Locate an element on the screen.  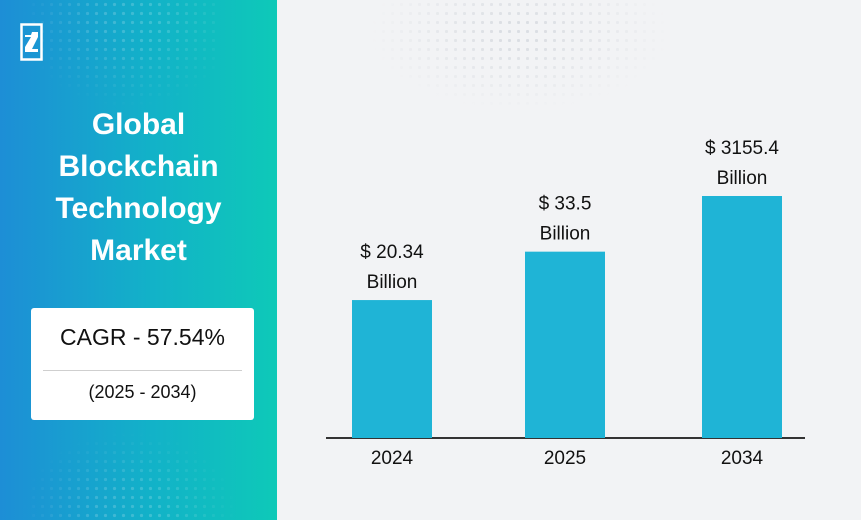
data-label-2034: Billion is located at coordinates (742, 178).